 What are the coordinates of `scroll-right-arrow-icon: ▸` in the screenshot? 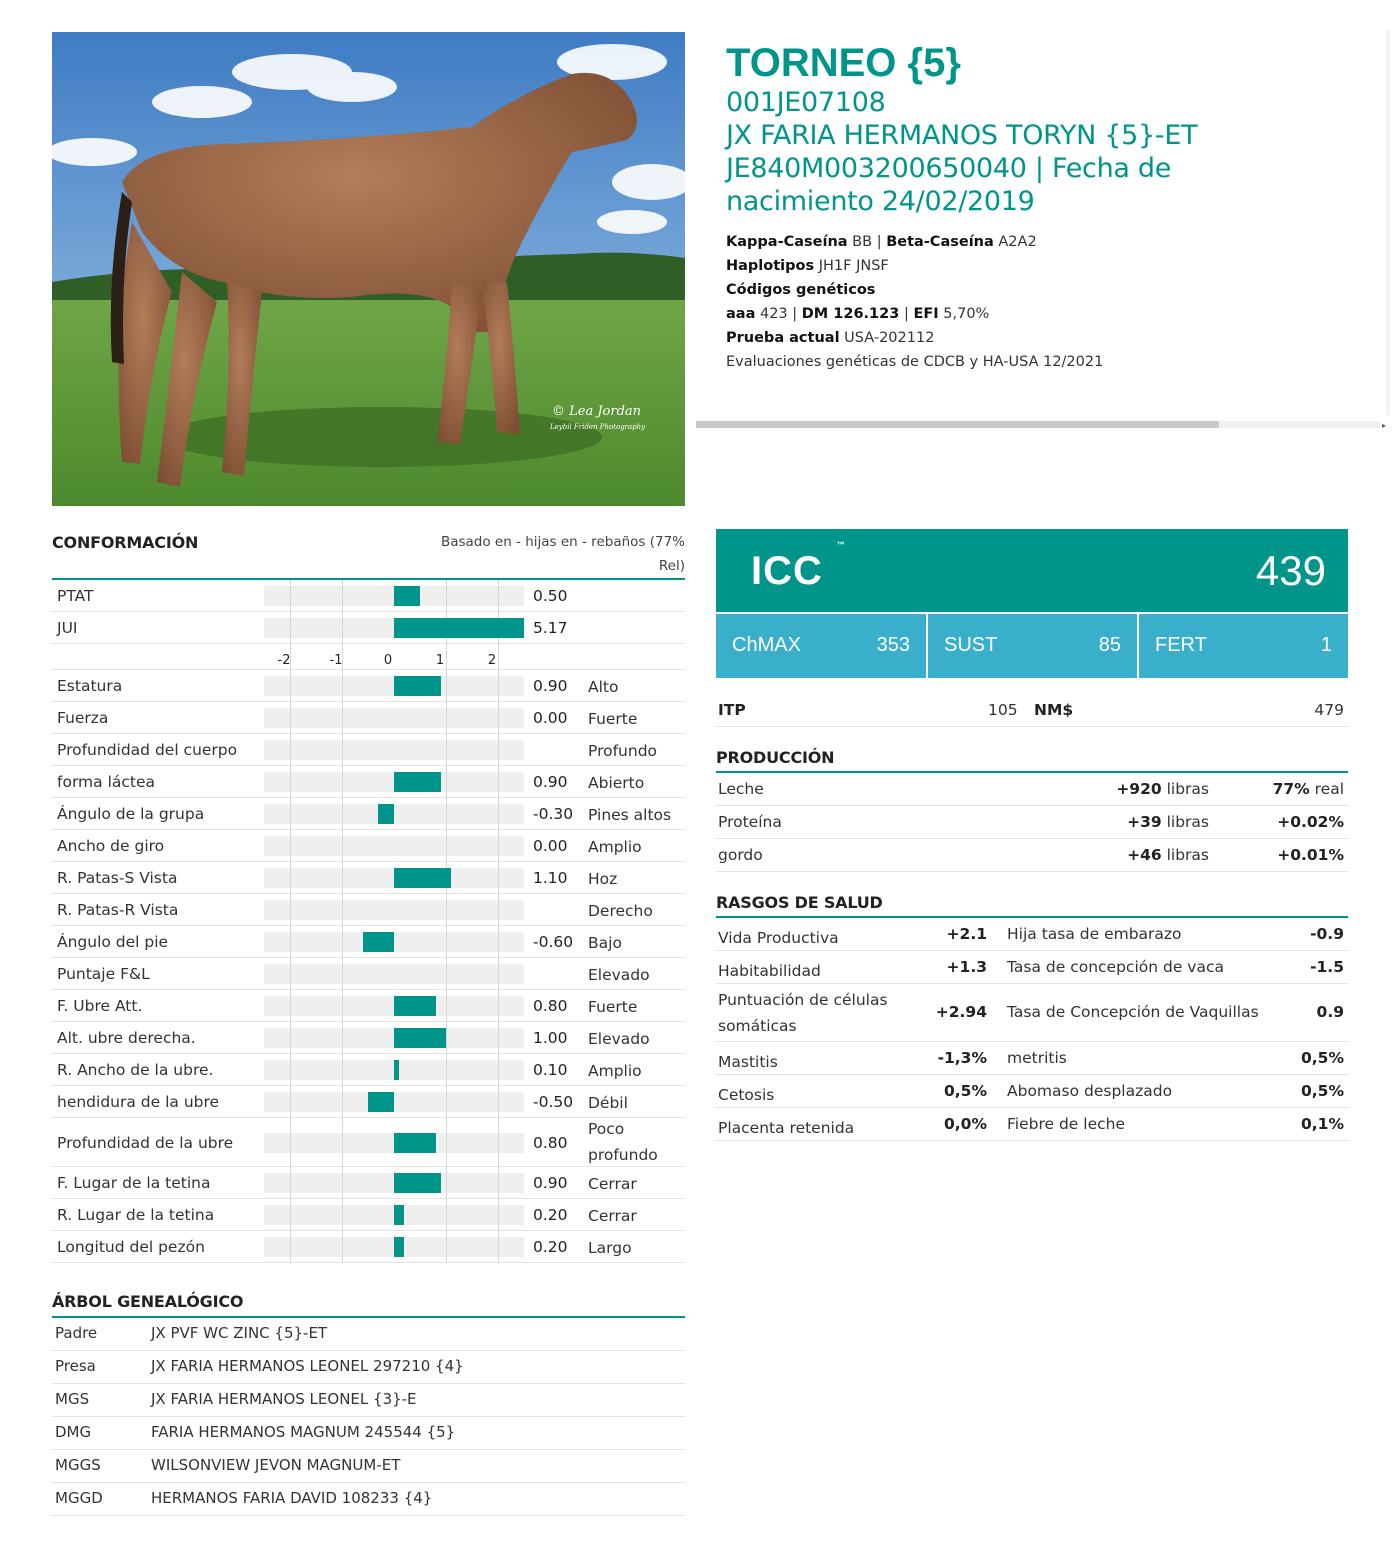 It's located at (1383, 425).